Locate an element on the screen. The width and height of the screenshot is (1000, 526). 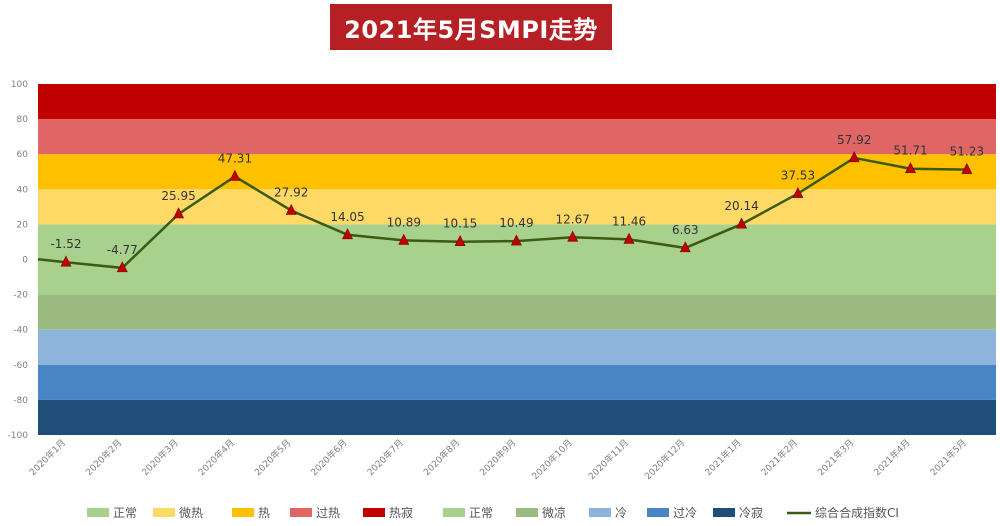
data-label: -4.77 is located at coordinates (122, 250).